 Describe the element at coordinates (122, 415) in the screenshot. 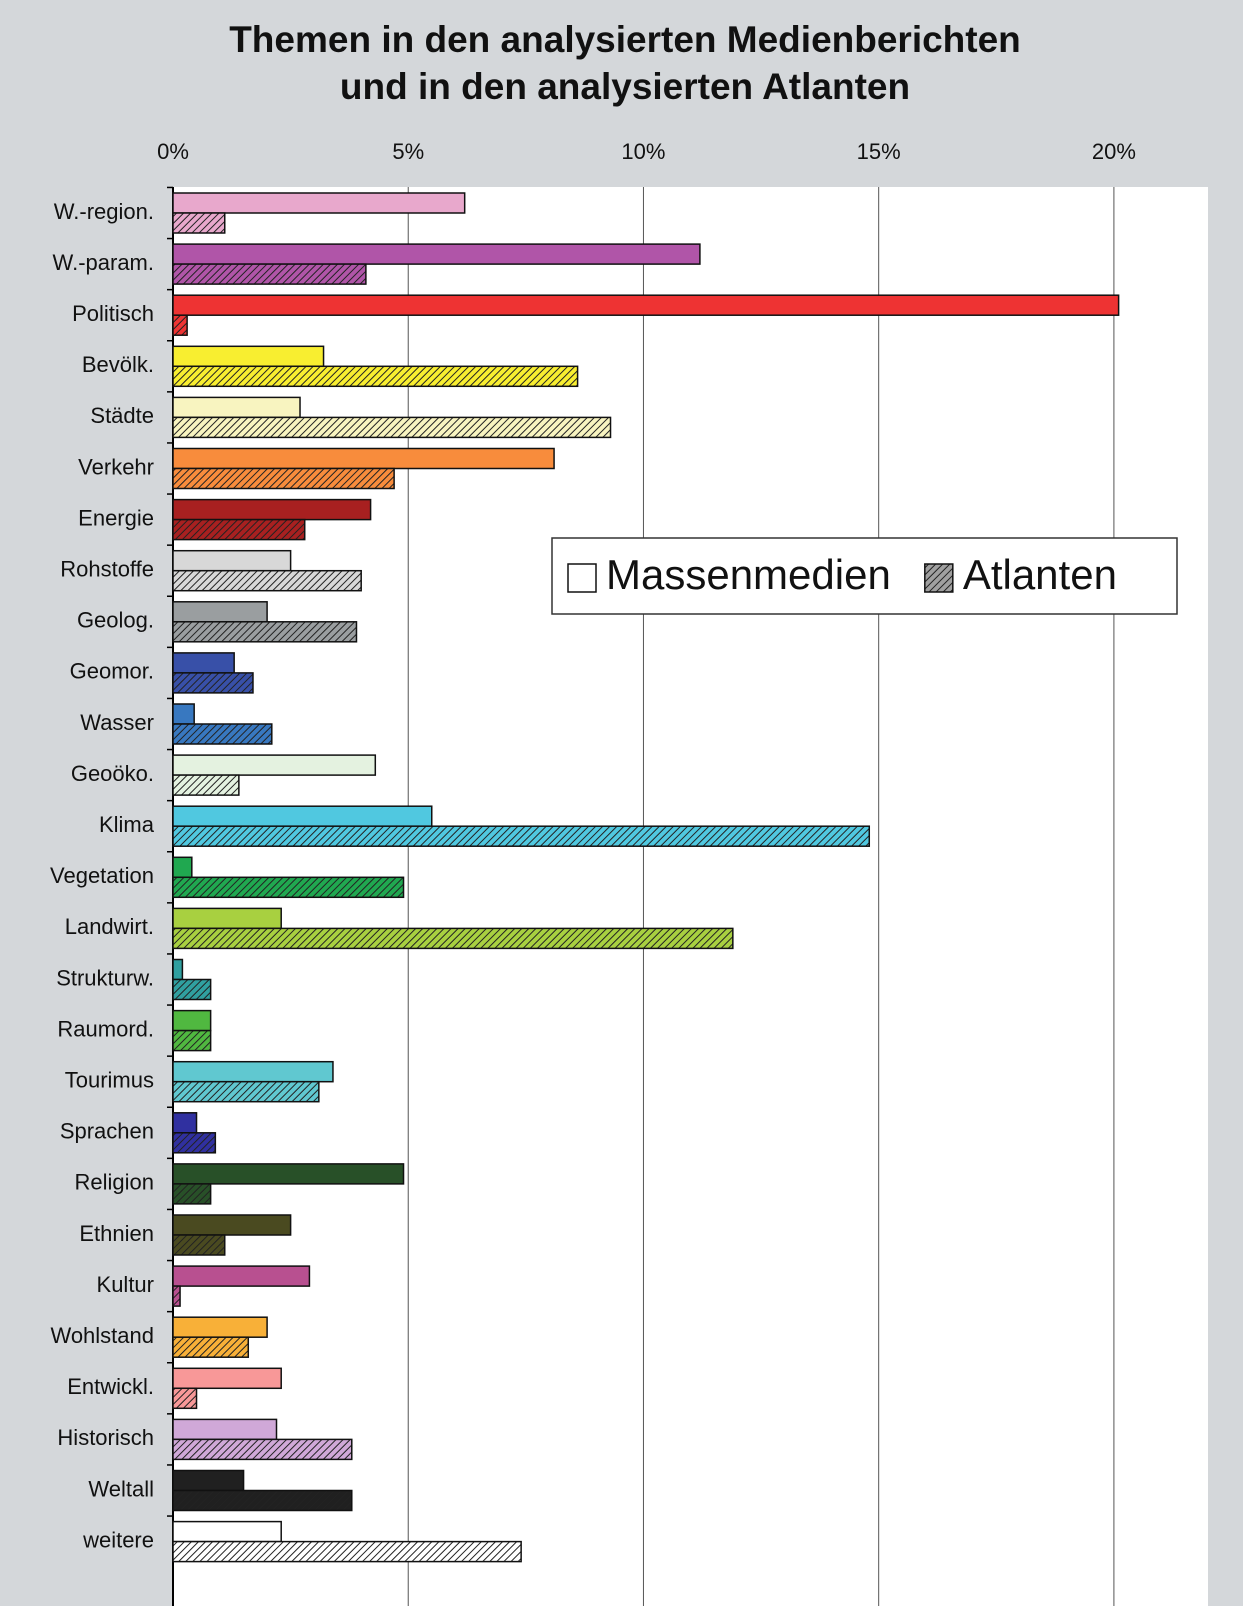

I see `y-tick-label: Städte` at that location.